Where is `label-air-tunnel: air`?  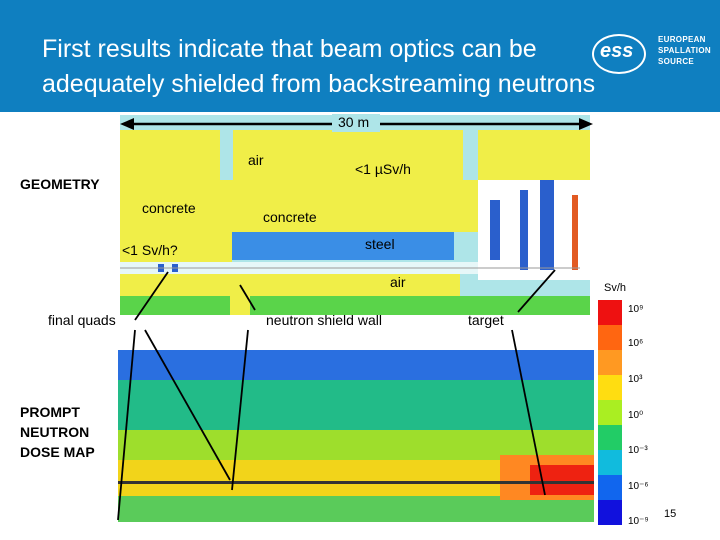
label-air-tunnel: air is located at coordinates (398, 282).